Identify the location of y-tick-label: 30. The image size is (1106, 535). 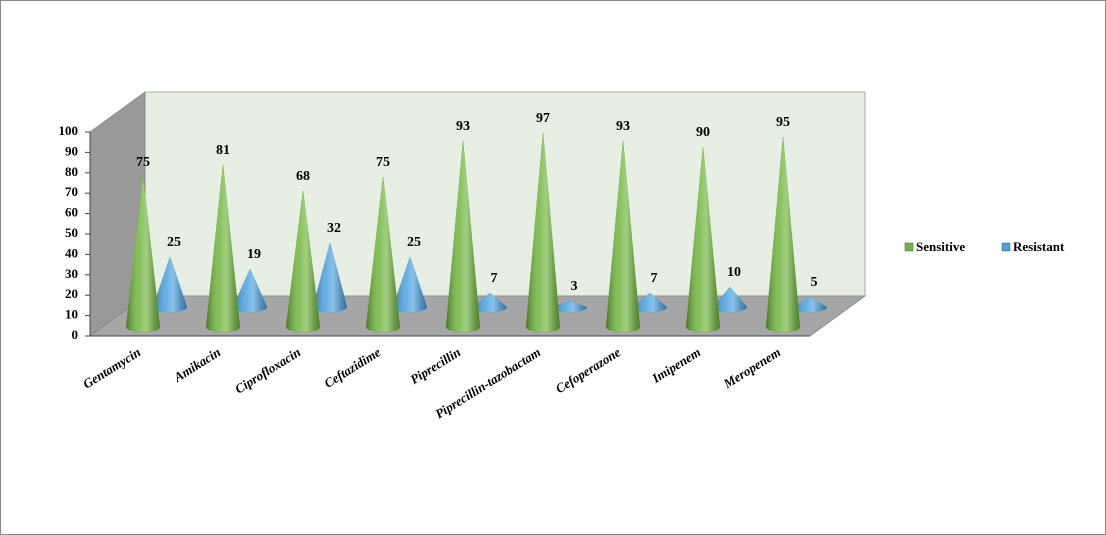
(71, 273).